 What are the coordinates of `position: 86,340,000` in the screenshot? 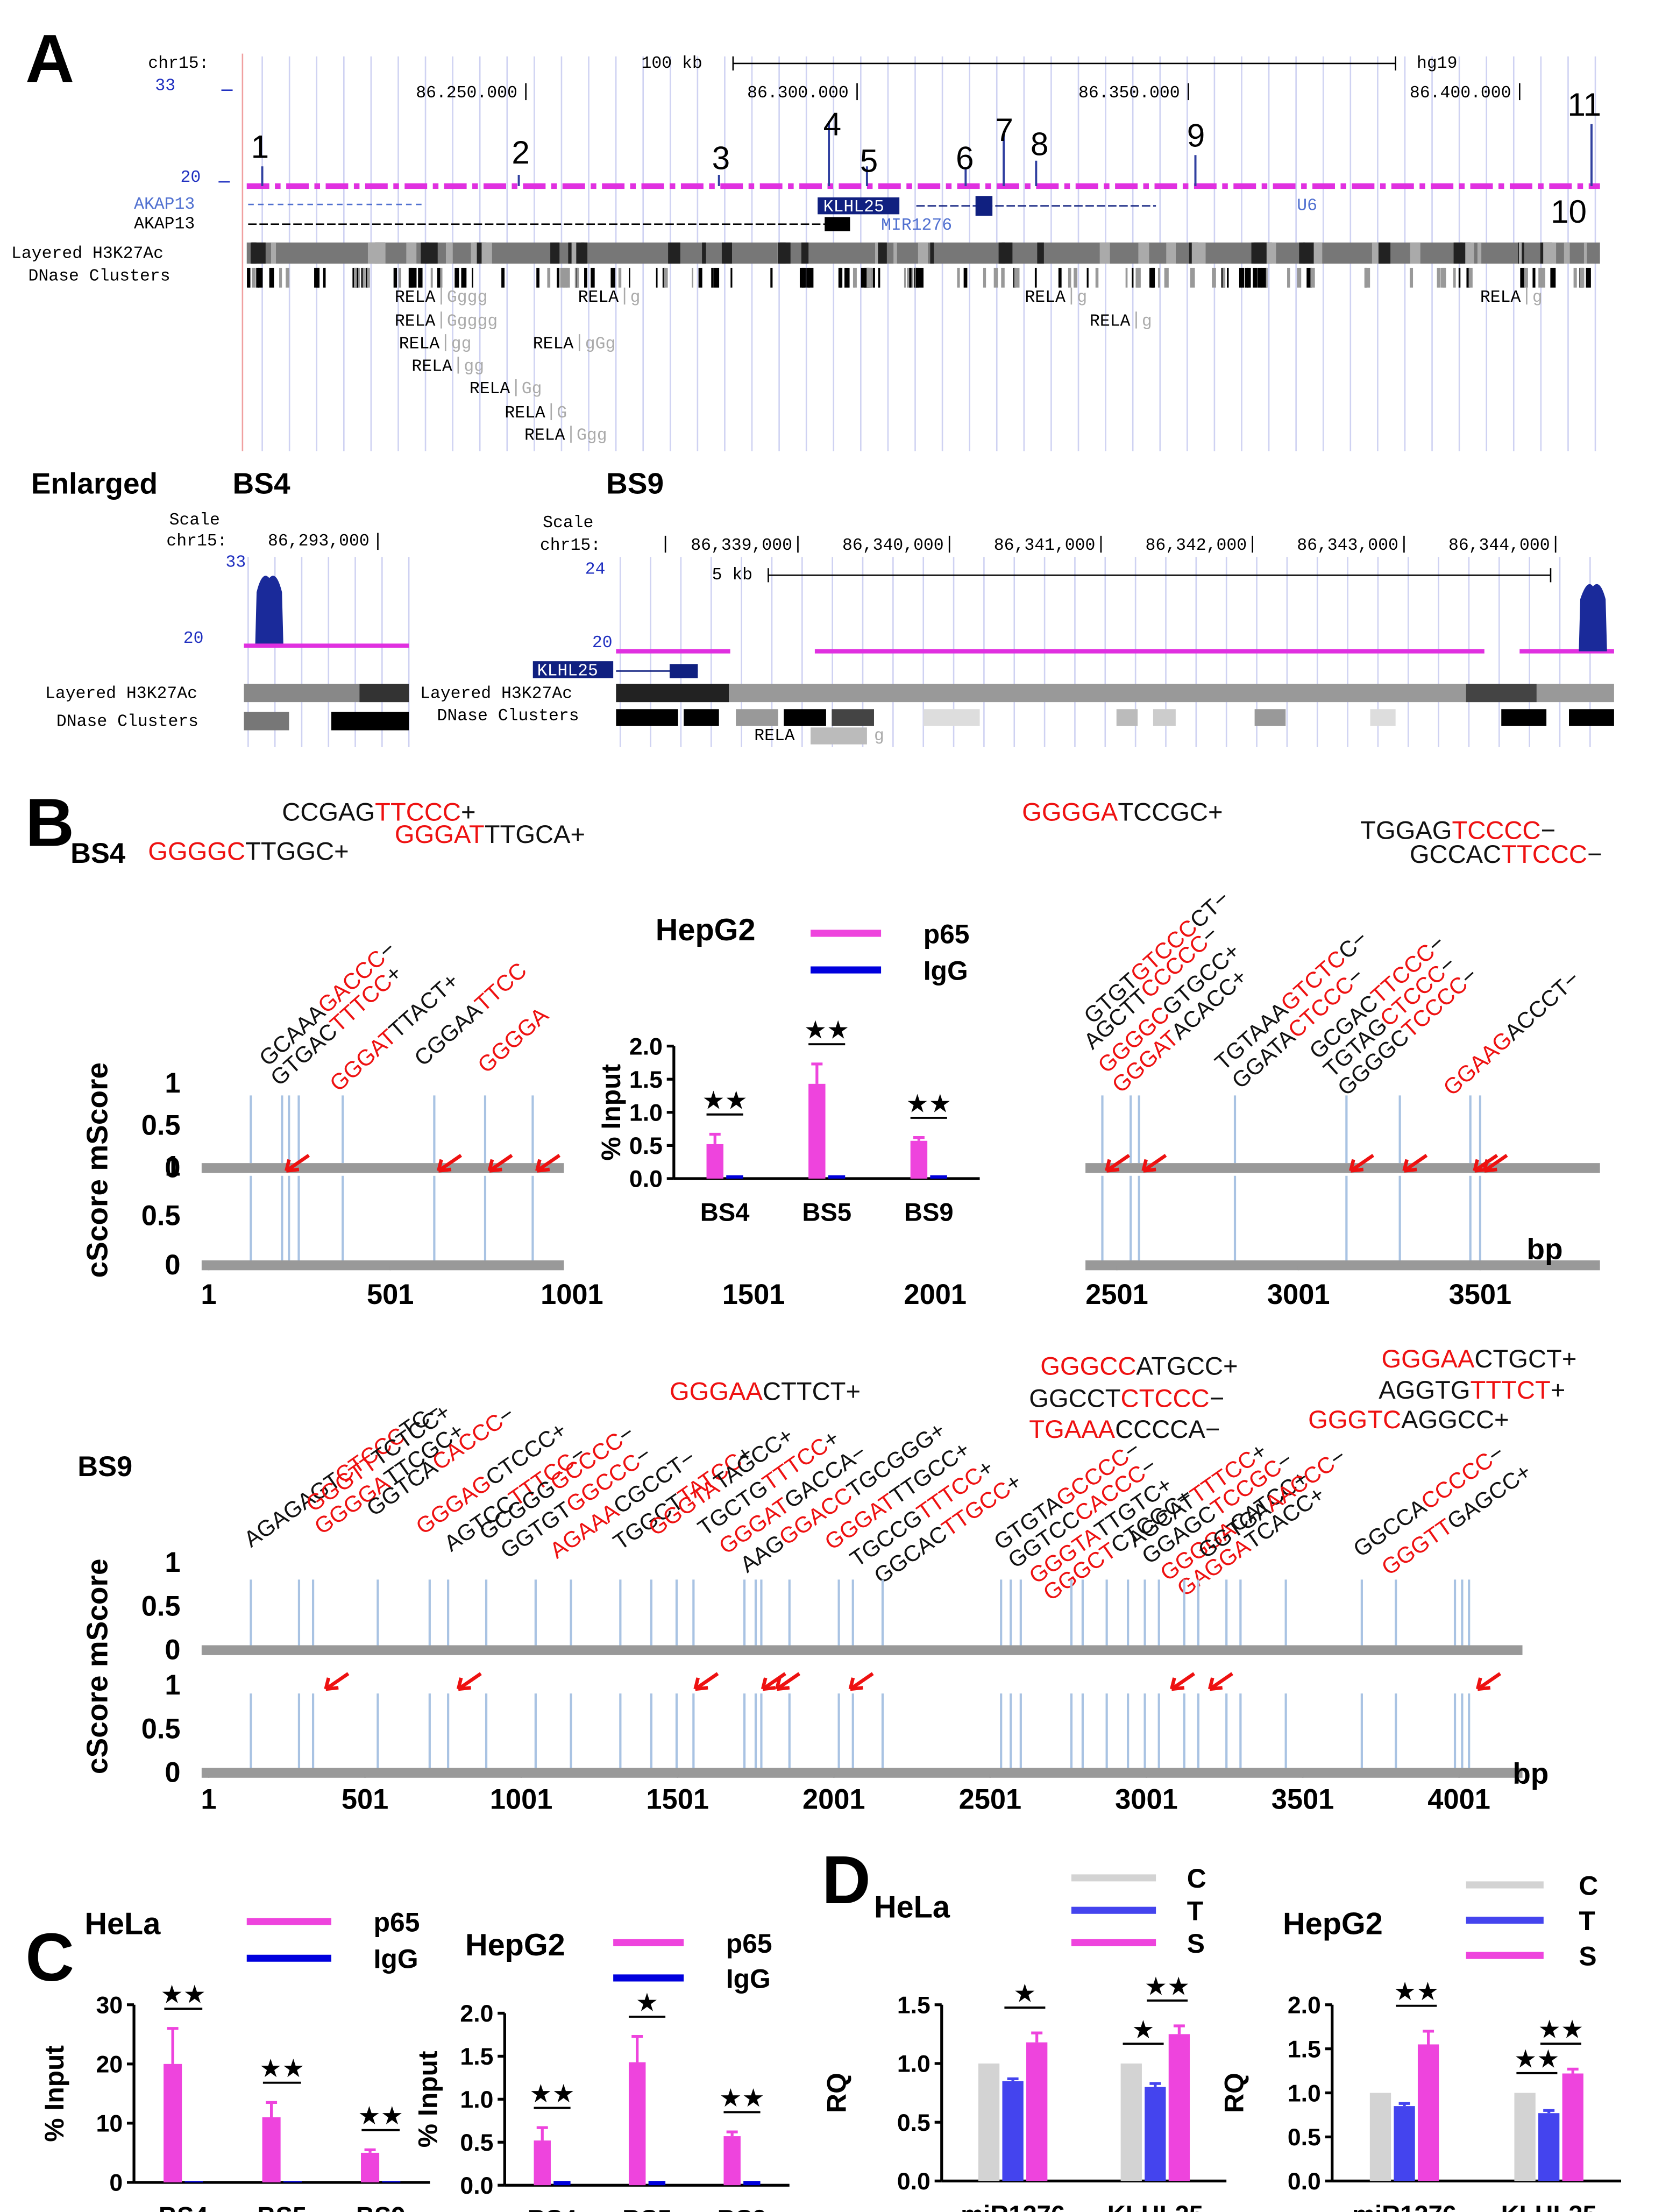 It's located at (893, 545).